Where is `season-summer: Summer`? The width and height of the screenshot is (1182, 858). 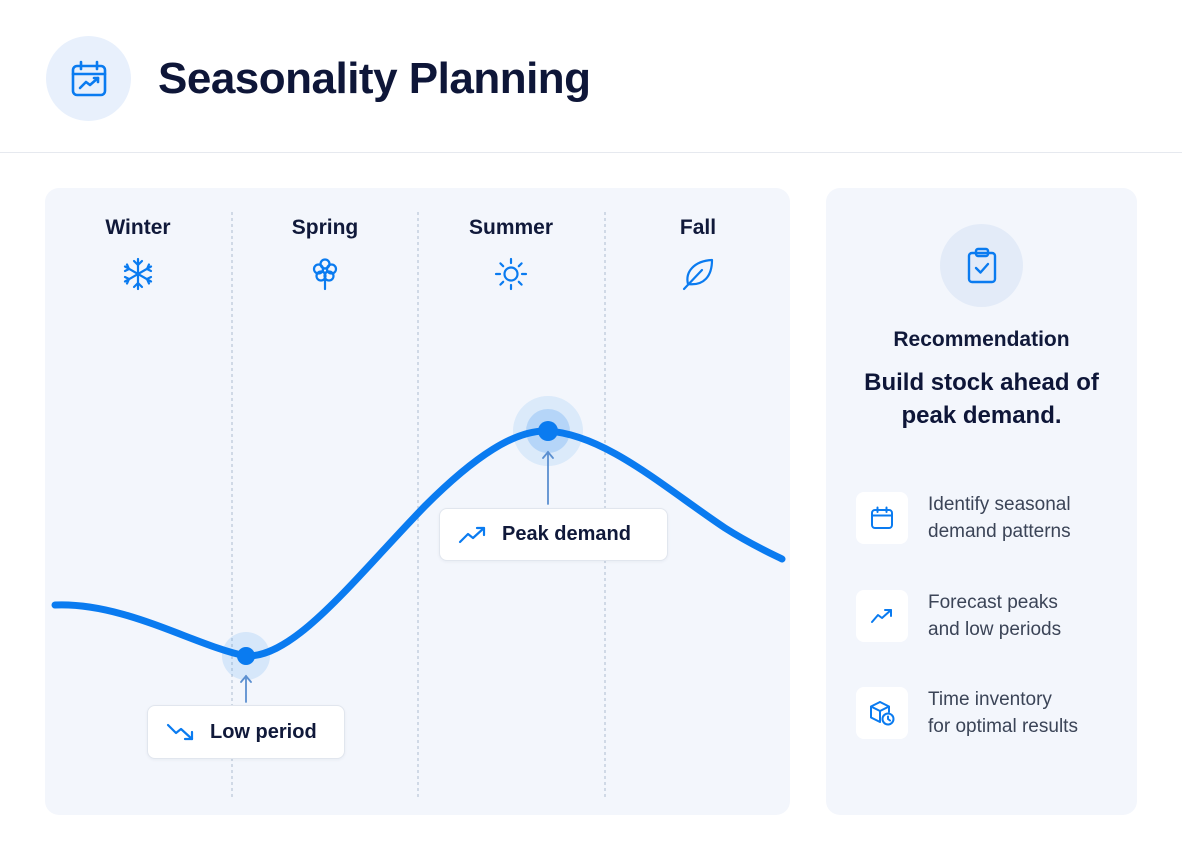
season-summer: Summer is located at coordinates (511, 253).